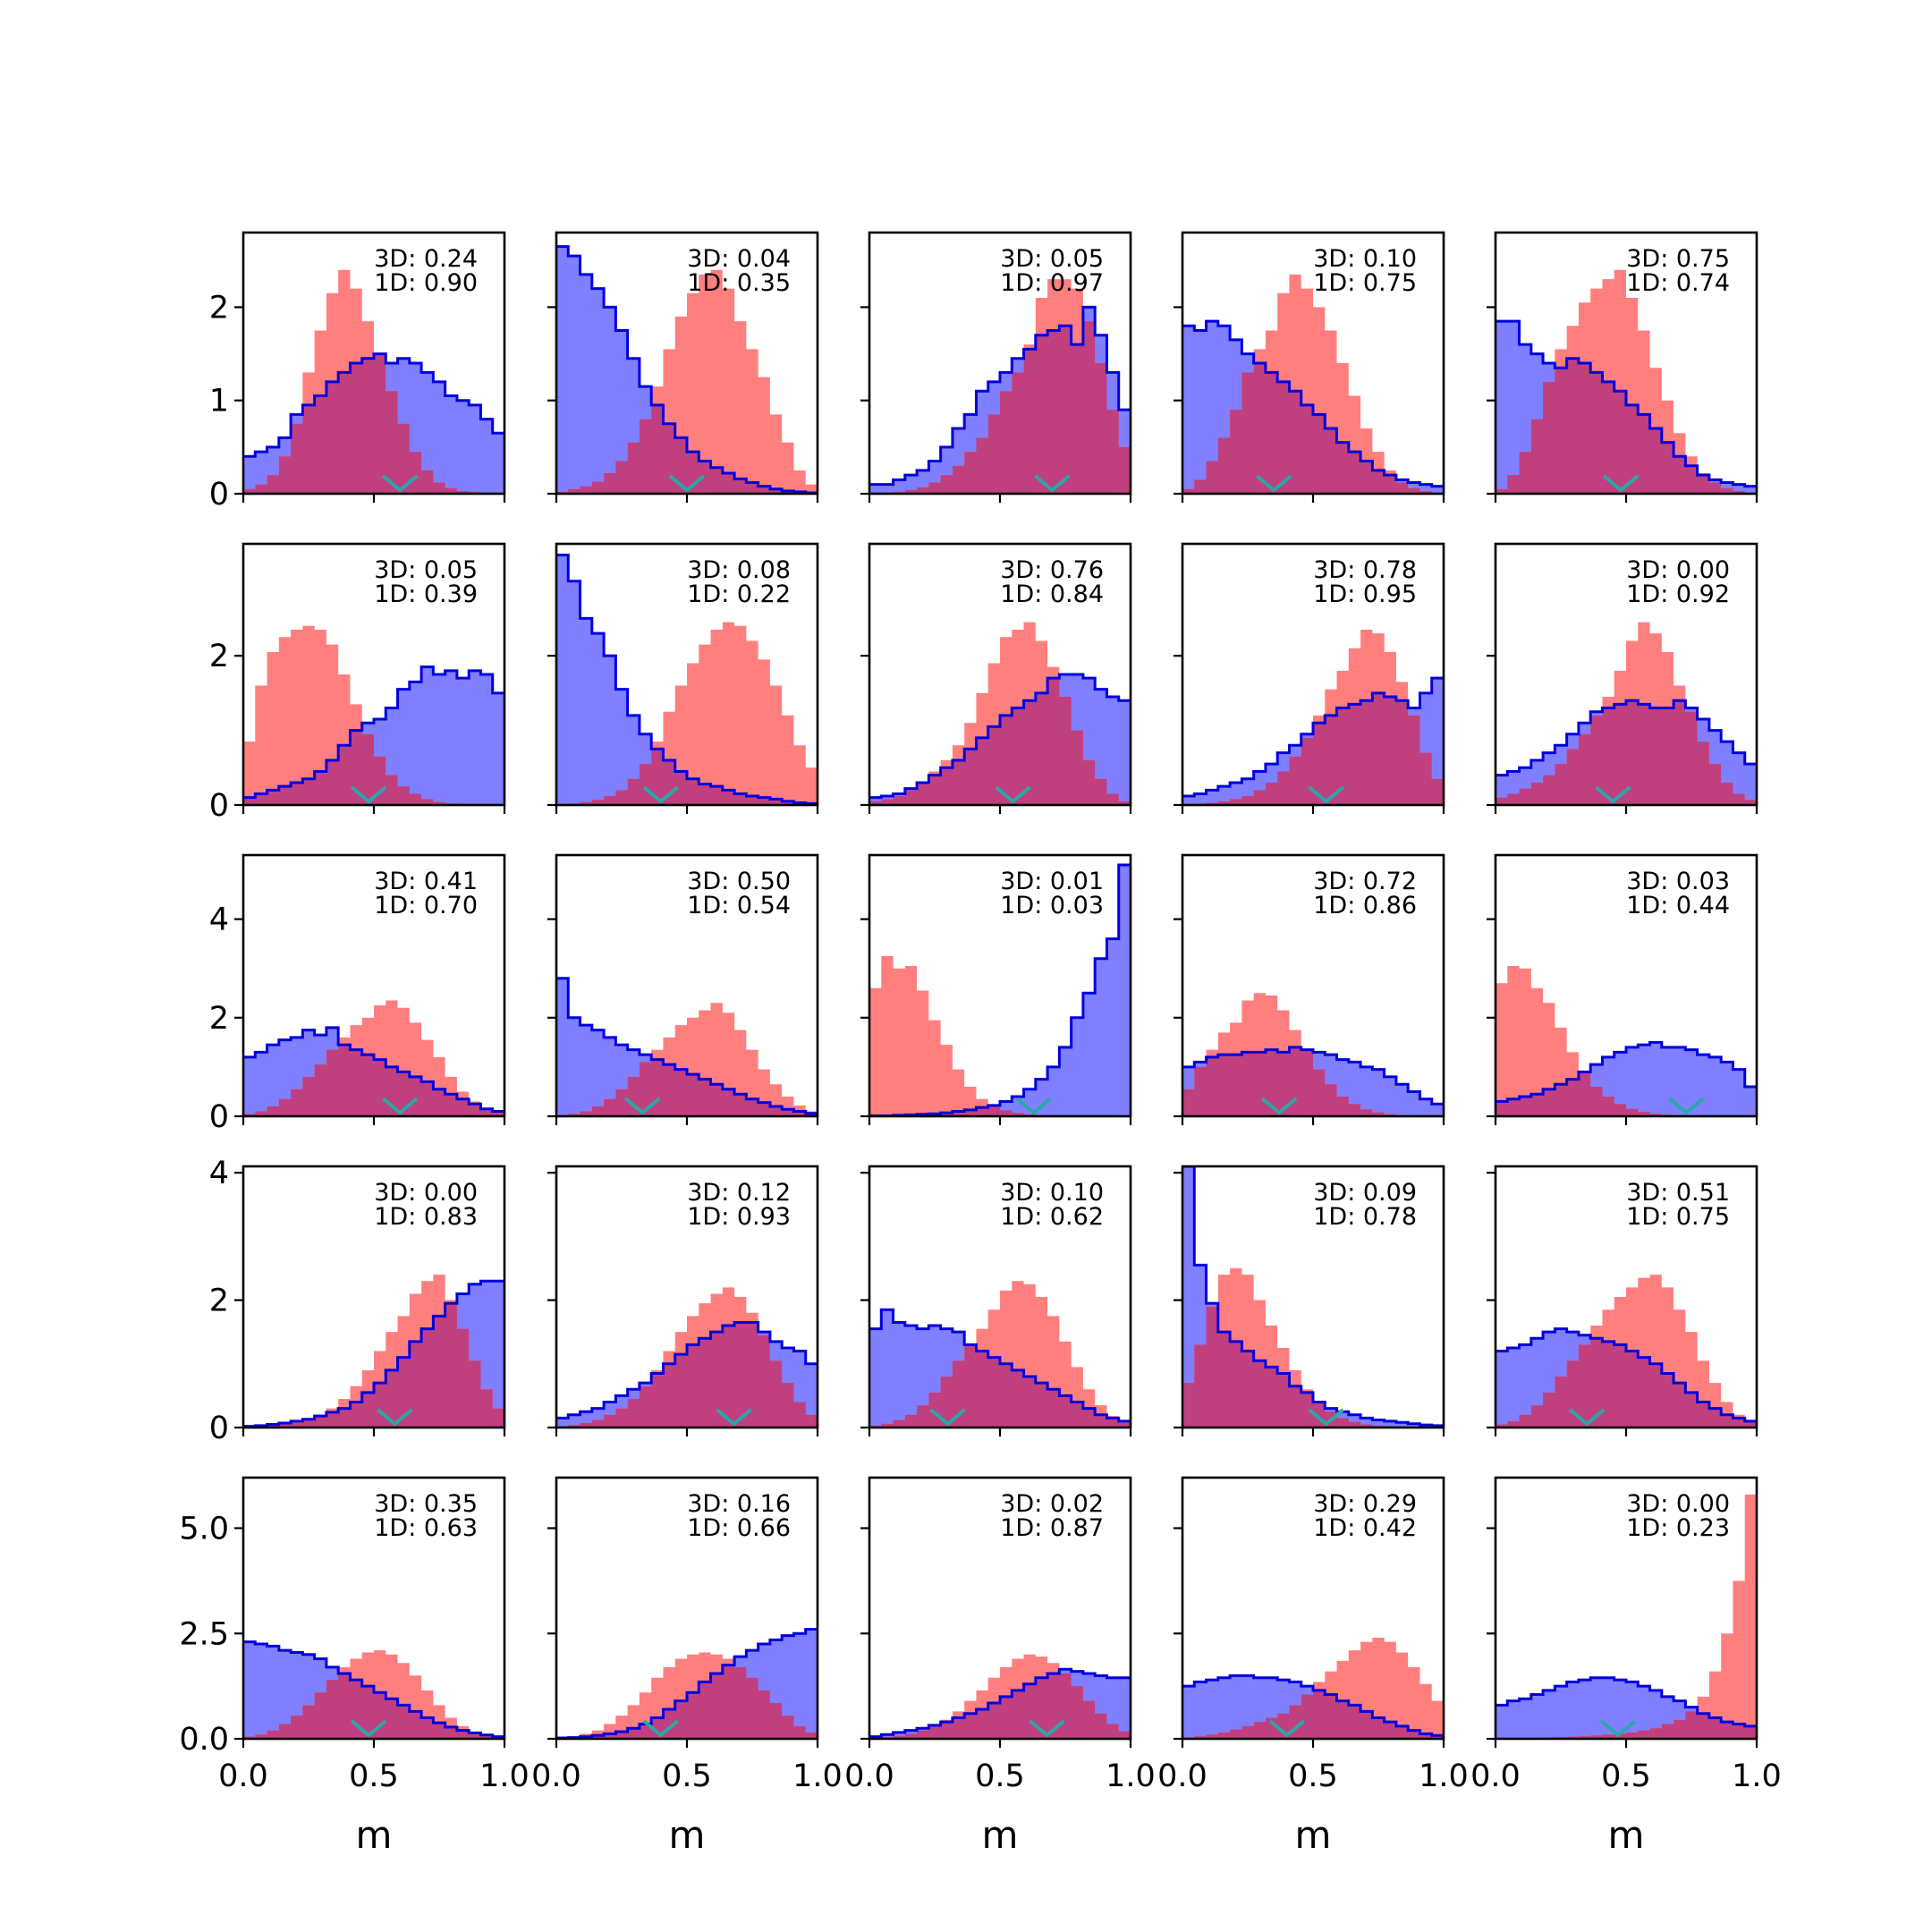  I want to click on y-tick-label: 0.0, so click(204, 1740).